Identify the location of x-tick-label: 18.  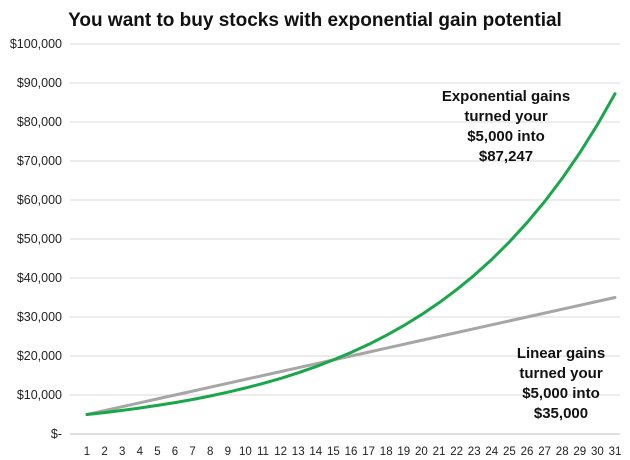
(386, 452).